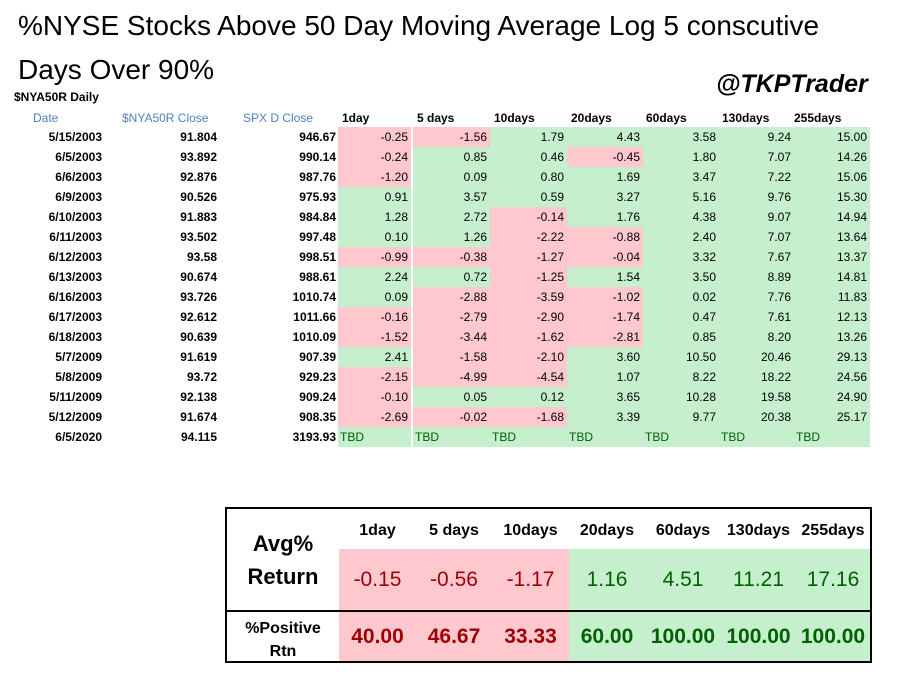  I want to click on date-cell: 6/13/2003, so click(75, 277).